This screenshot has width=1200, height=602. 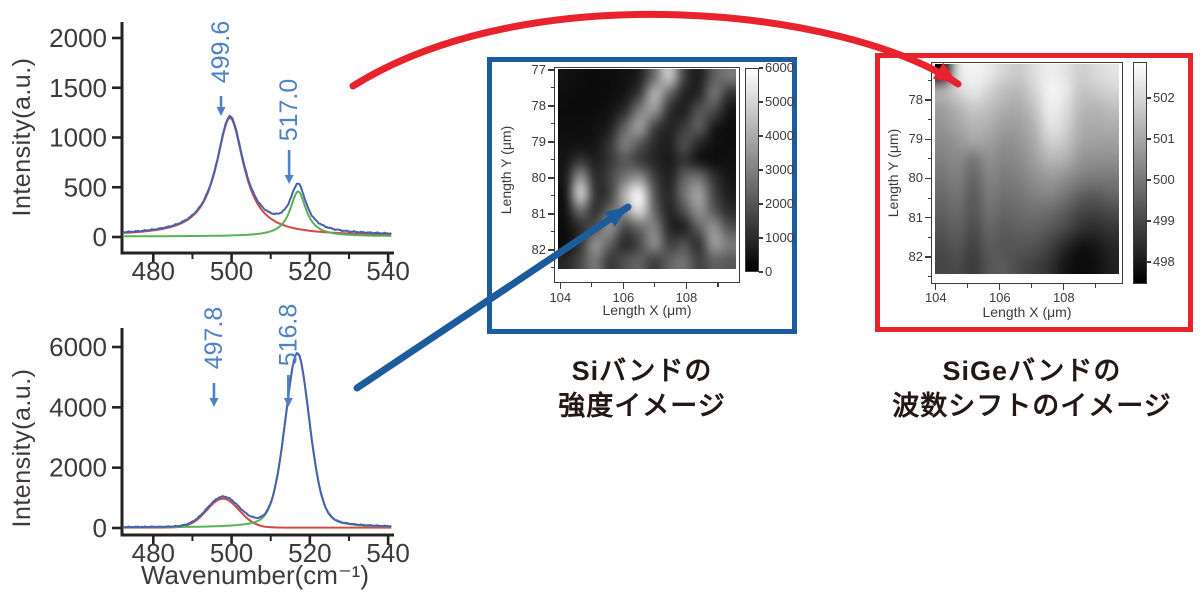 I want to click on caption-si-map: Siバンドの 強度イメージ, so click(x=642, y=389).